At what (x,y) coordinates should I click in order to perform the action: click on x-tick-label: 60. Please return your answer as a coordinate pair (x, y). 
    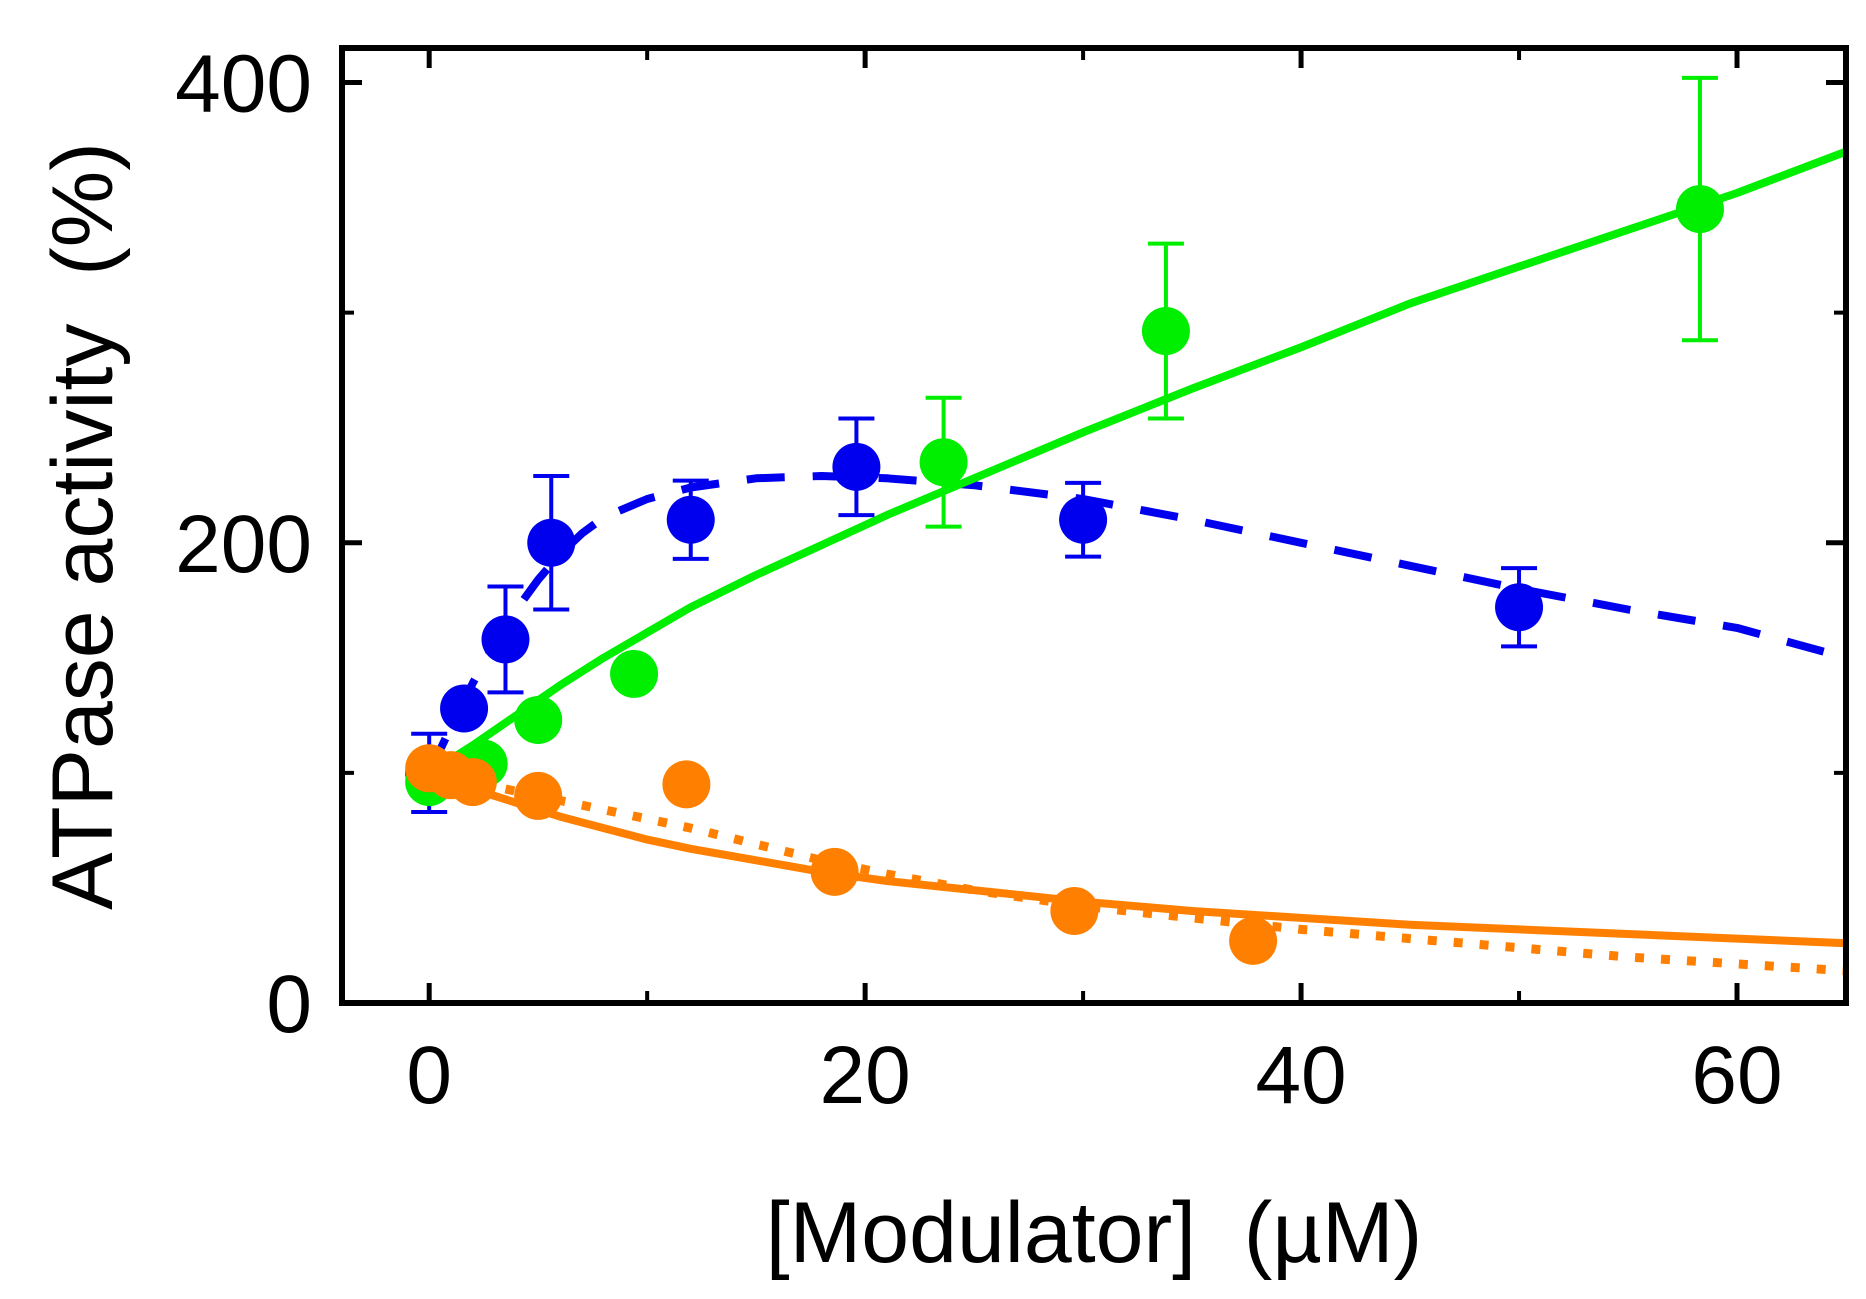
    Looking at the image, I should click on (1736, 1075).